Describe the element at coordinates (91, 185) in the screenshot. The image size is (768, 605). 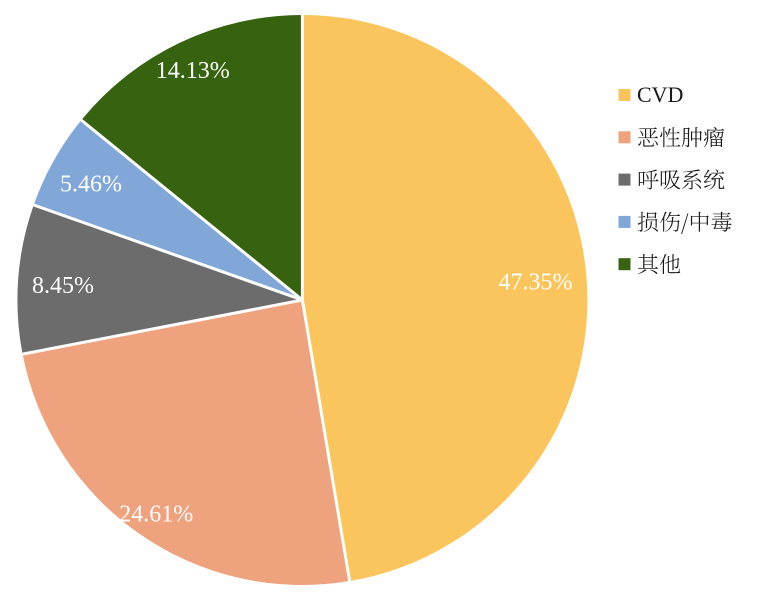
I see `svg-text: 5.46%` at that location.